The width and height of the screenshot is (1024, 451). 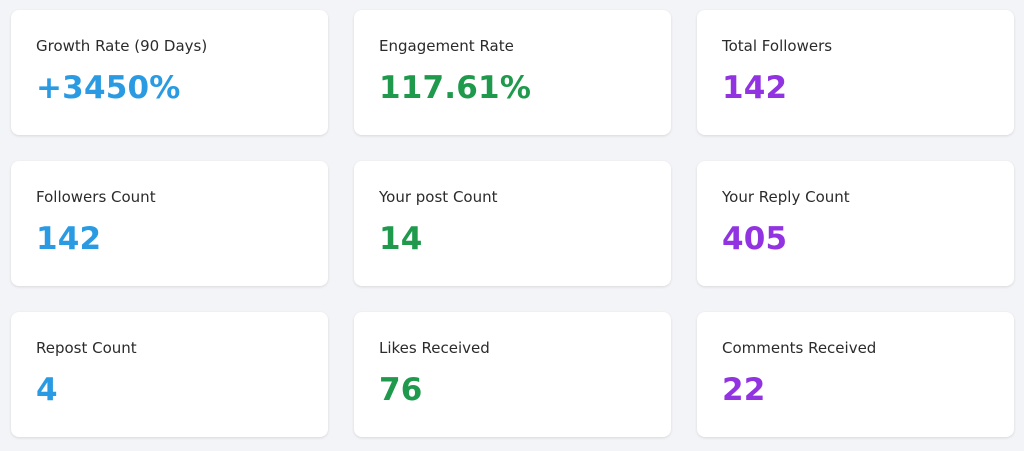 I want to click on reply-count-card: Your Reply Count 405, so click(x=855, y=223).